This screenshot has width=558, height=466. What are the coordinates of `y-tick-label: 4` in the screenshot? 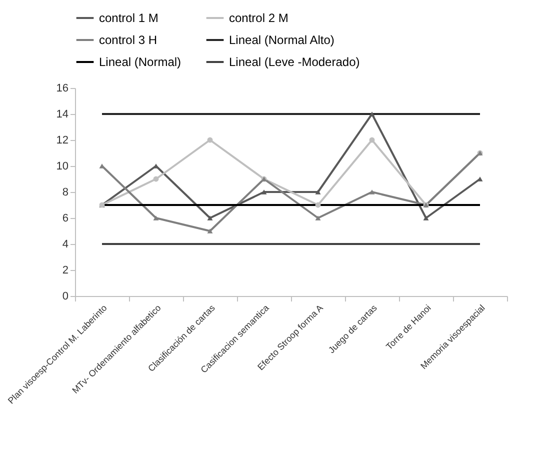 It's located at (65, 244).